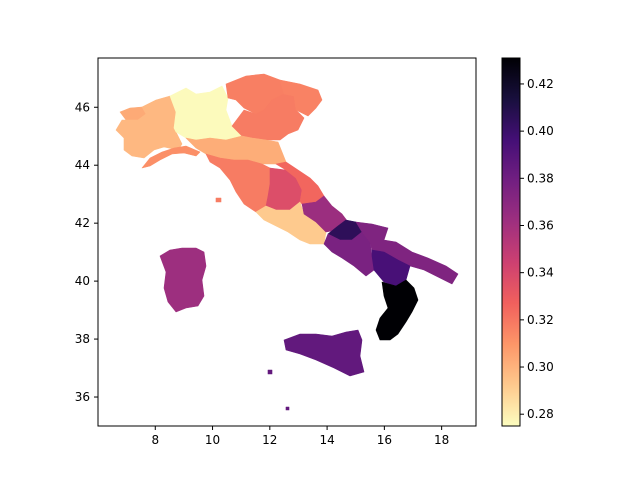 Image resolution: width=640 pixels, height=480 pixels. I want to click on colorbar, so click(511, 242).